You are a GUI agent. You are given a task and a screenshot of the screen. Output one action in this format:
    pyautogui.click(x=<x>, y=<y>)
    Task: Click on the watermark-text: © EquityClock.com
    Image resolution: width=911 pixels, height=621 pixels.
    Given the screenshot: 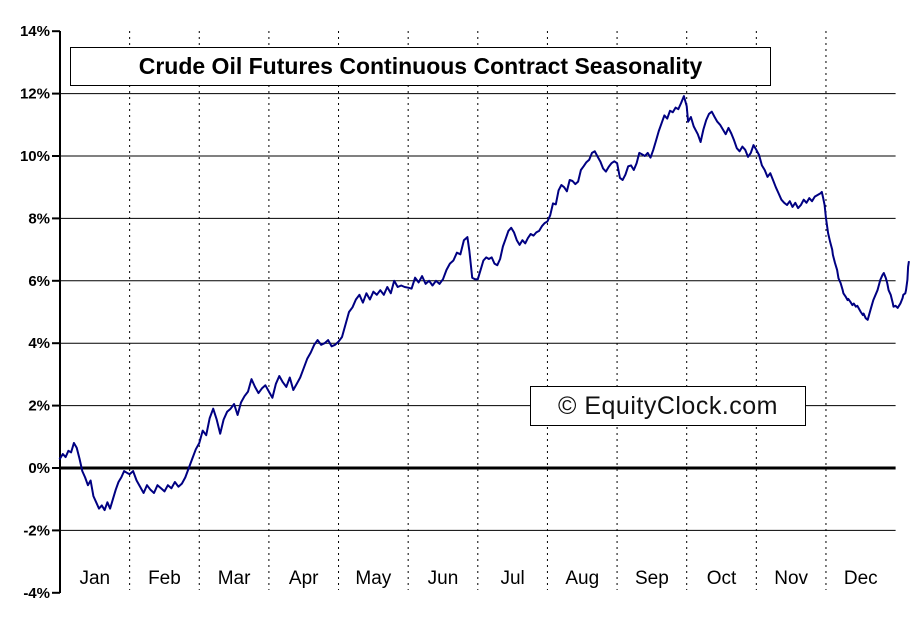 What is the action you would take?
    pyautogui.click(x=668, y=405)
    